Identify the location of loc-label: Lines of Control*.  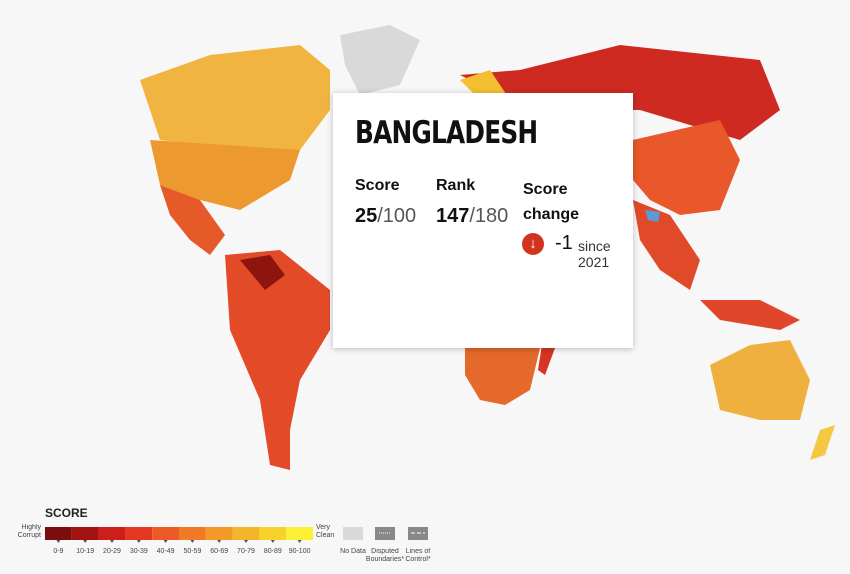
(418, 555).